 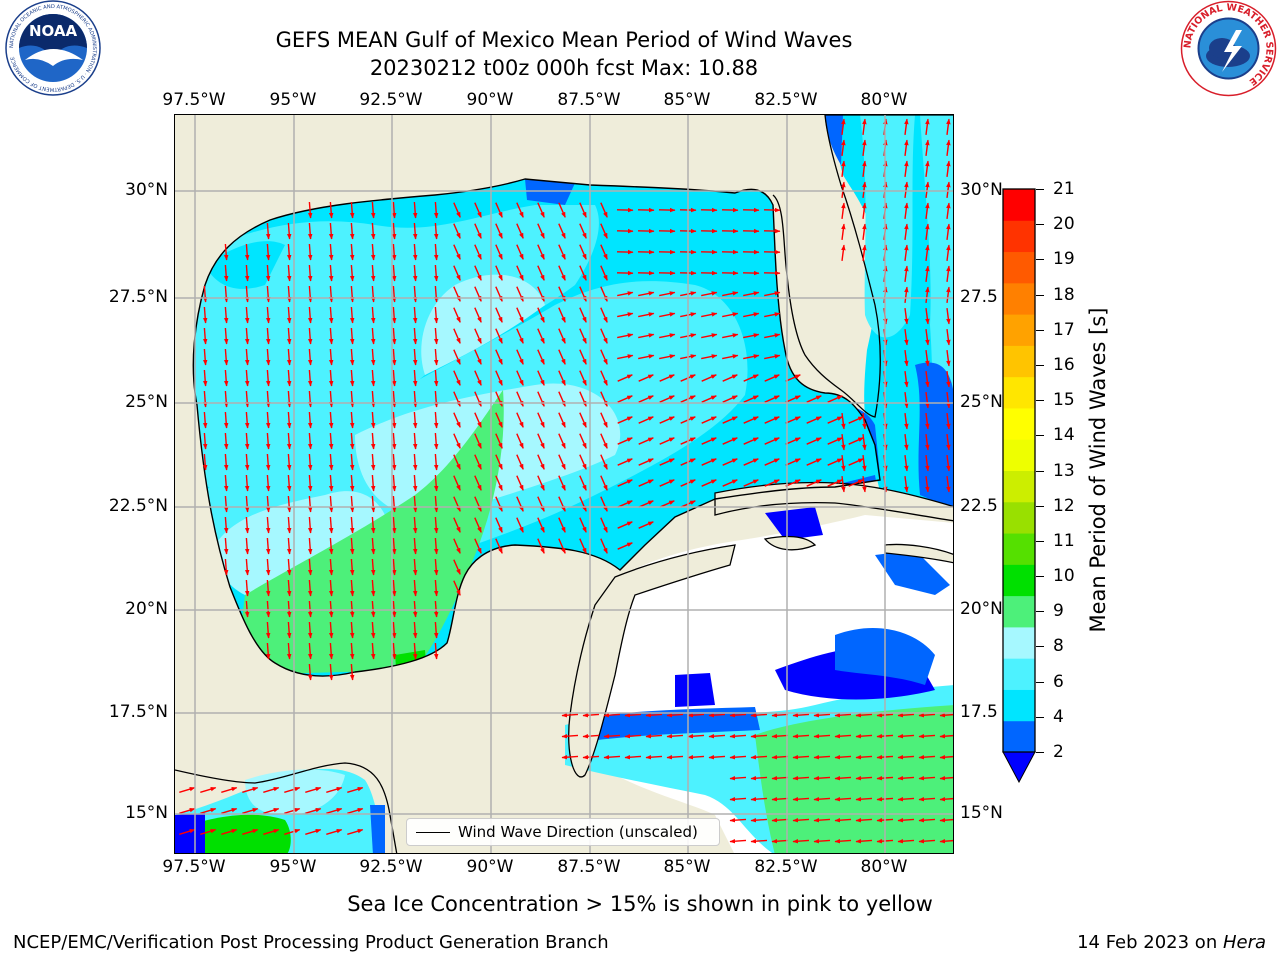 I want to click on top-tick: 90°W, so click(x=490, y=100).